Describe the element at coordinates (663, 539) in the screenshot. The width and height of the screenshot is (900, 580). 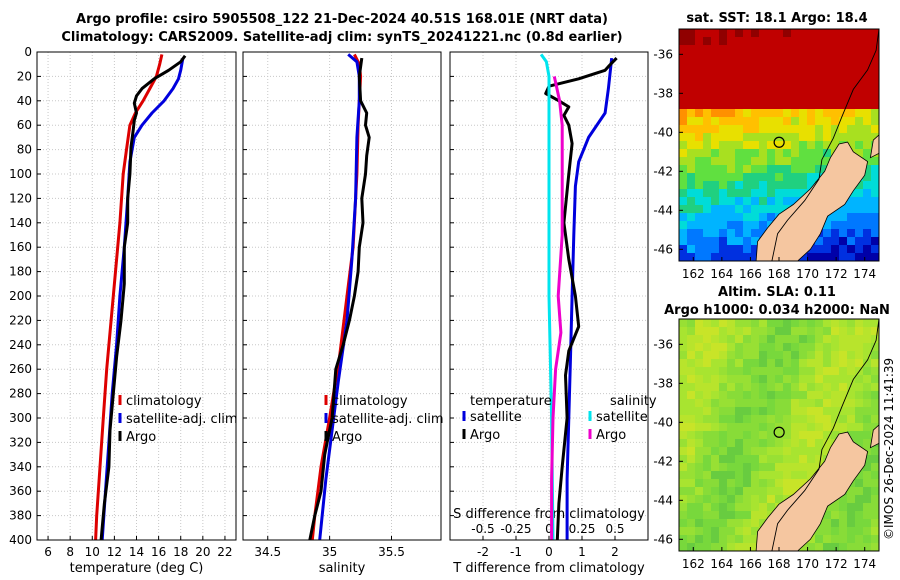
I see `map-y-tick-label: -46` at that location.